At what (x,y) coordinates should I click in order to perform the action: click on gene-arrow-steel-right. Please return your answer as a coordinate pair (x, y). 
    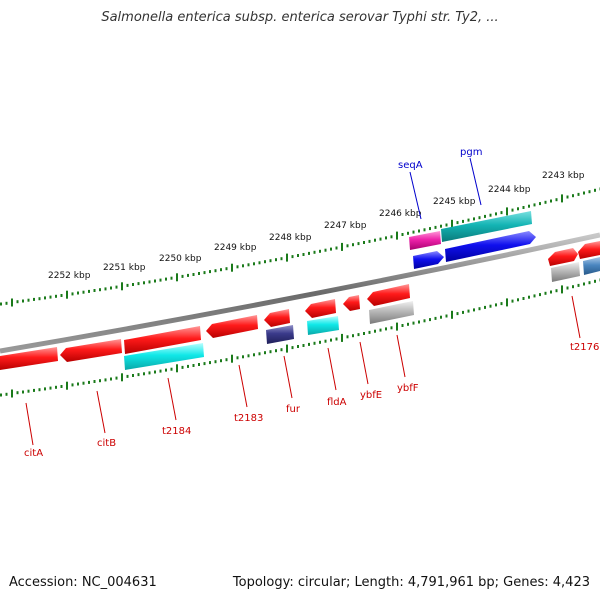
    Looking at the image, I should click on (591, 266).